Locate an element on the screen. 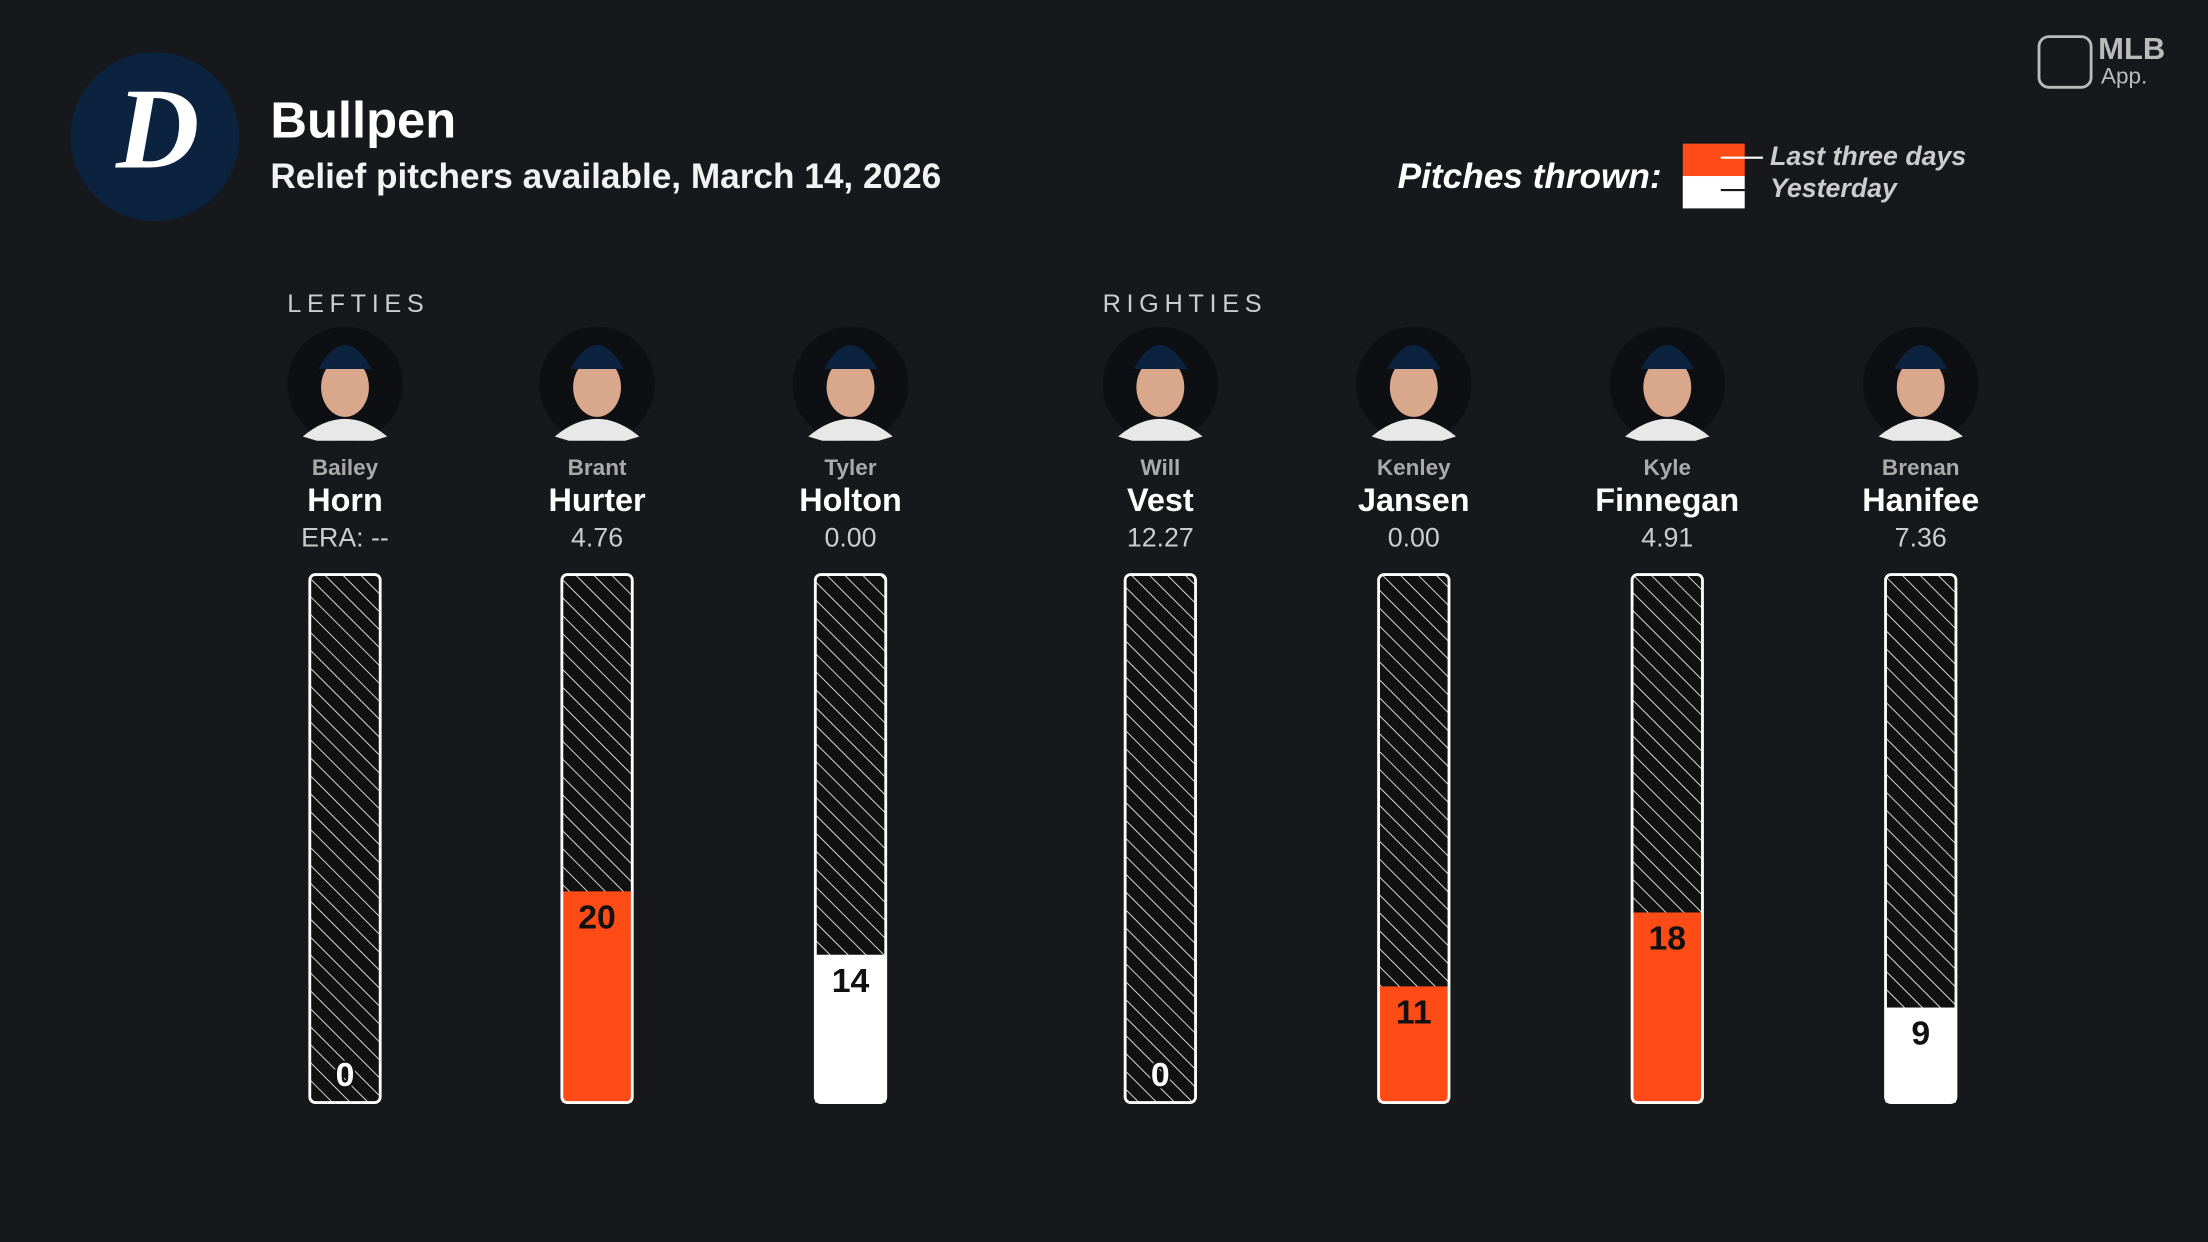 The height and width of the screenshot is (1242, 2208). legend-label: Last three days is located at coordinates (1868, 156).